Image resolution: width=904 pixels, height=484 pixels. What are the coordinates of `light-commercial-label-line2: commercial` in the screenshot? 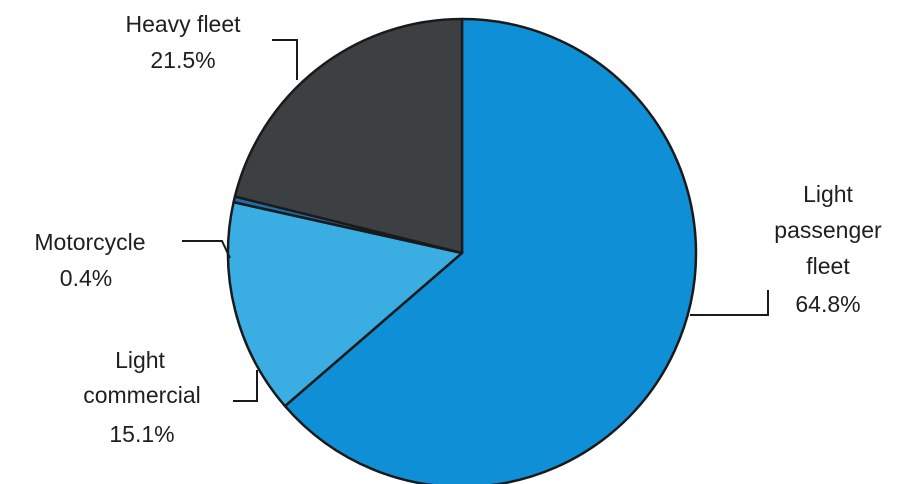 It's located at (142, 395).